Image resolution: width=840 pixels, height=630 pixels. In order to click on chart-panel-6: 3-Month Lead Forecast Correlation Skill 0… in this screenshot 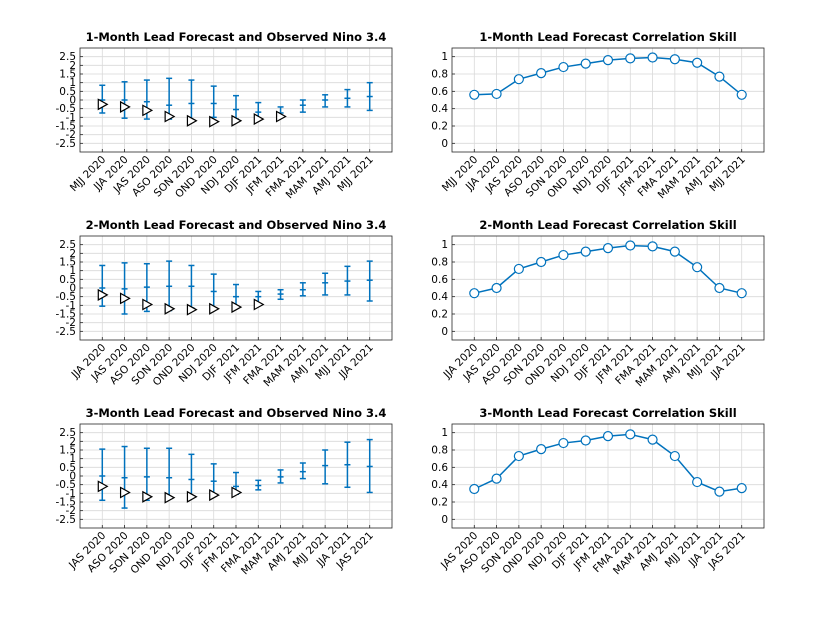, I will do `click(598, 491)`.